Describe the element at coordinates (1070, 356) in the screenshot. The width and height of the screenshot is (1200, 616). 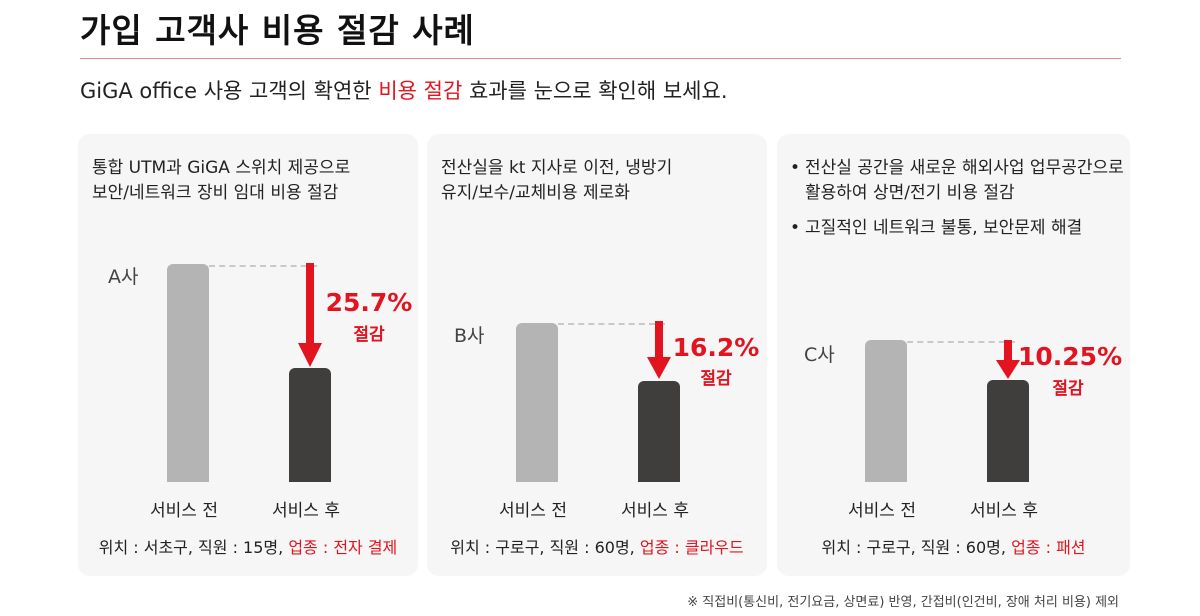
I see `reduction-percent: 10.25%` at that location.